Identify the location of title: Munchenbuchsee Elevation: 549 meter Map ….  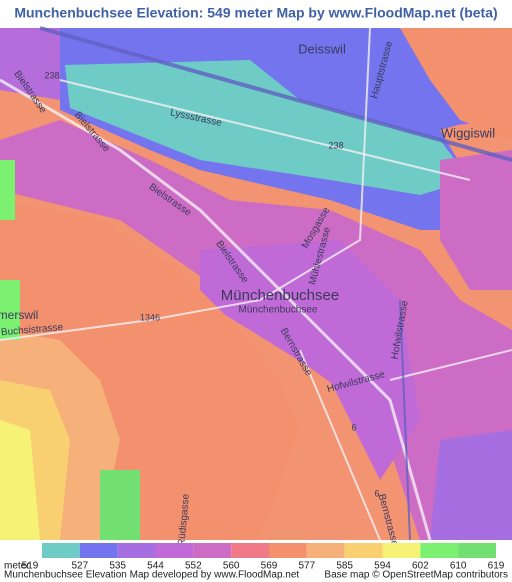
(255, 13).